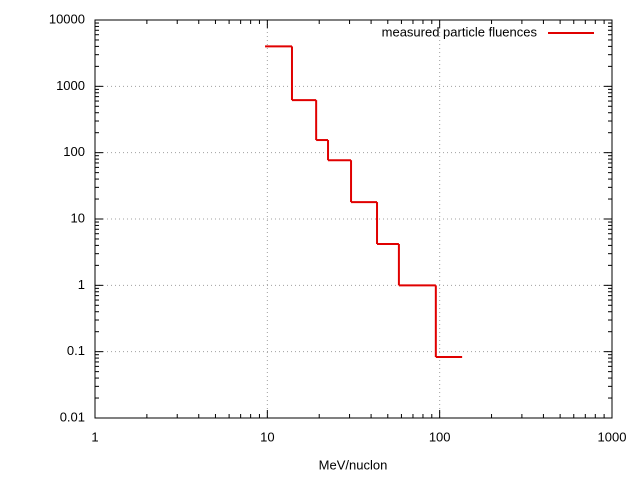  I want to click on y-tick-label: 10000, so click(67, 18).